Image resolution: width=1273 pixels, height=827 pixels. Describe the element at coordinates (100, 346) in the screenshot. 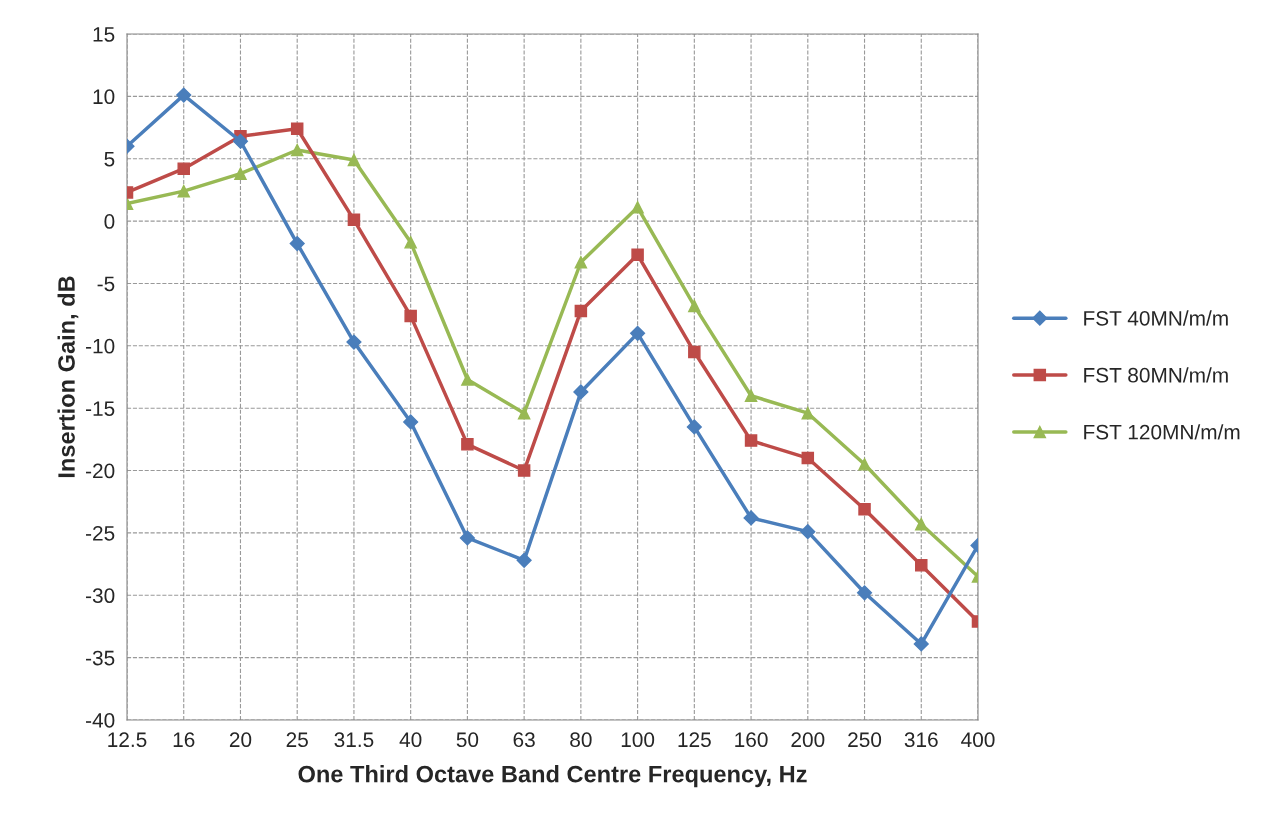

I see `y-tick-label: -10` at that location.